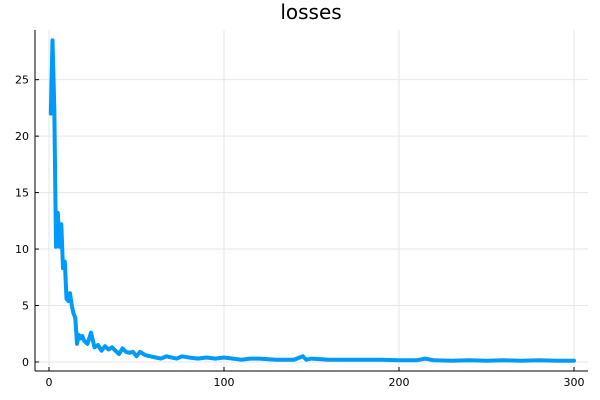  I want to click on x-tick-label-3: 300, so click(574, 382).